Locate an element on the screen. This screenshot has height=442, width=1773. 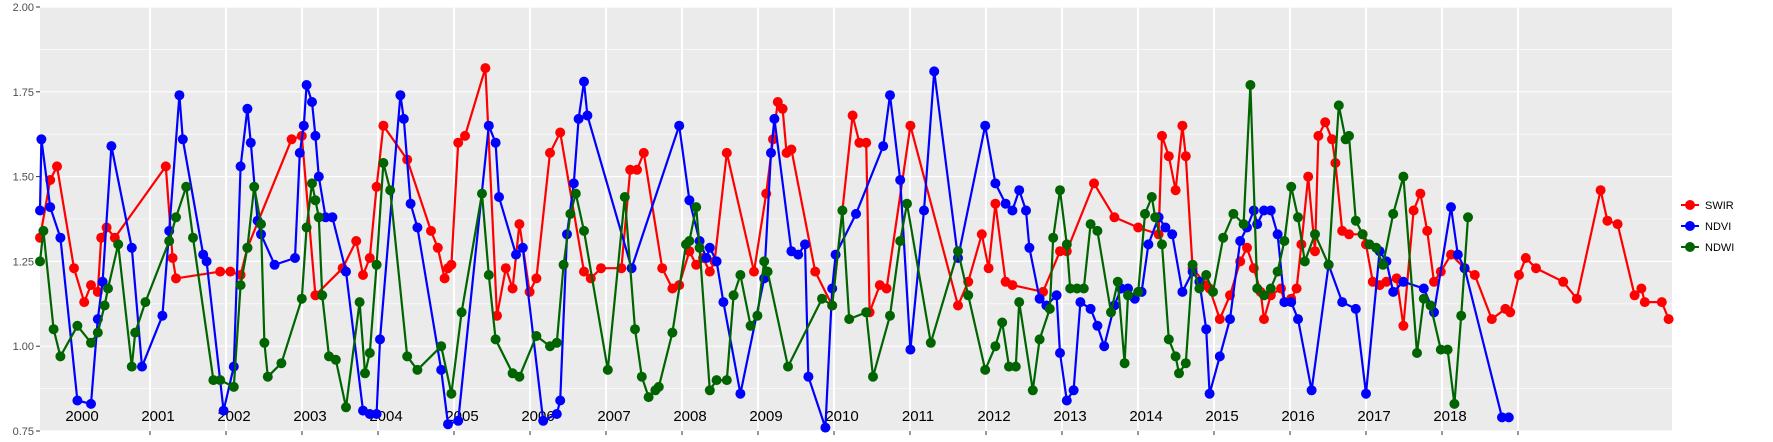
y-tick-label: 0.75 is located at coordinates (23, 432).